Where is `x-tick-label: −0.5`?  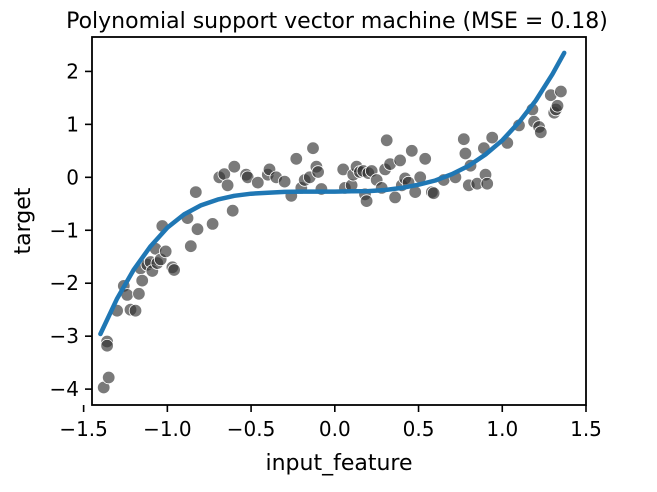
x-tick-label: −0.5 is located at coordinates (251, 429).